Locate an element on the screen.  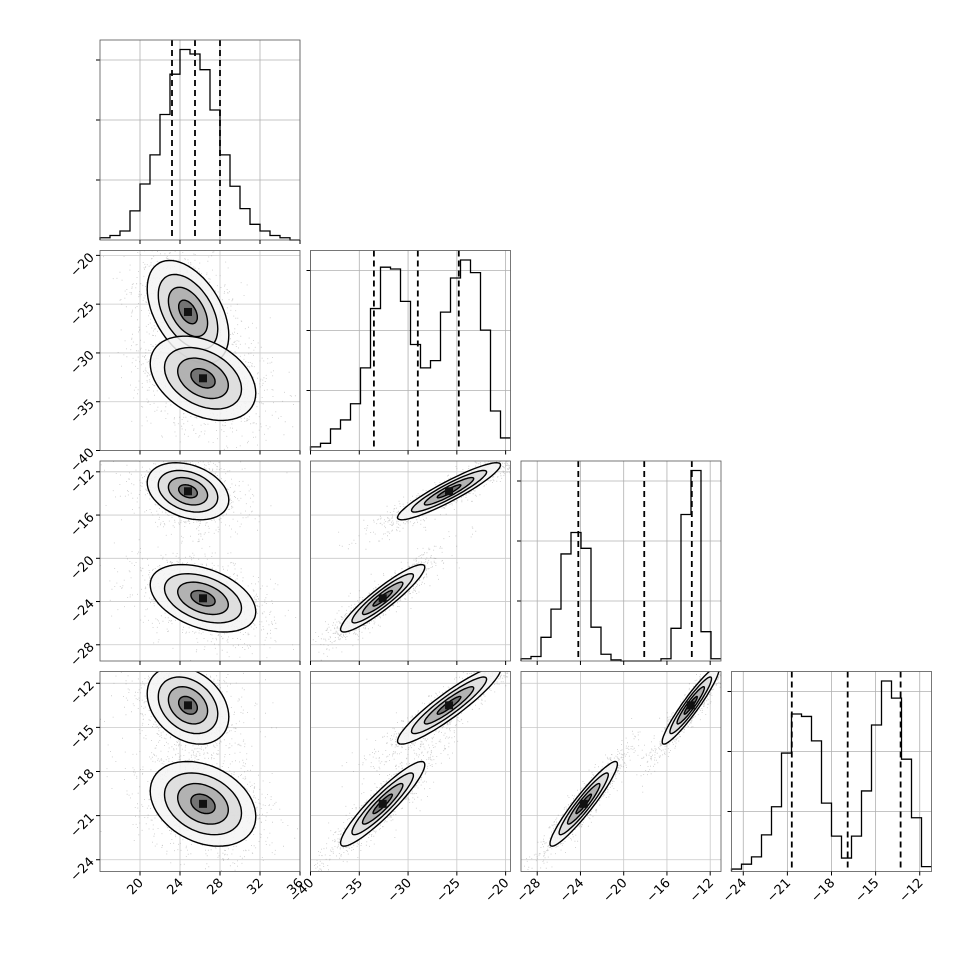
x-tick-label: −15 is located at coordinates (867, 891).